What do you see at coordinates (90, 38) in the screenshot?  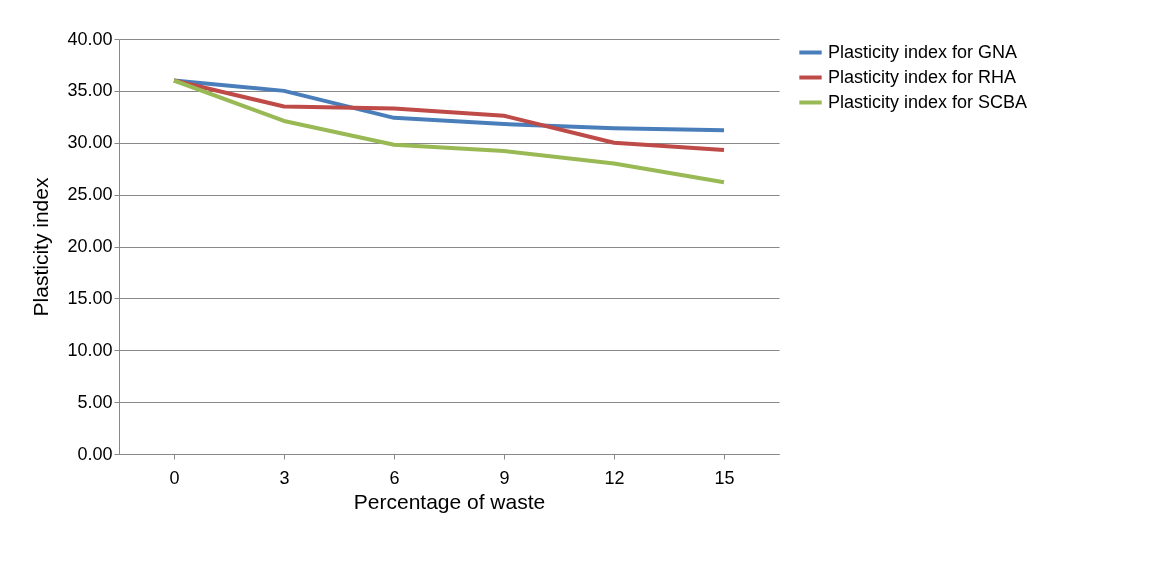 I see `y-tick-label: 40.00` at bounding box center [90, 38].